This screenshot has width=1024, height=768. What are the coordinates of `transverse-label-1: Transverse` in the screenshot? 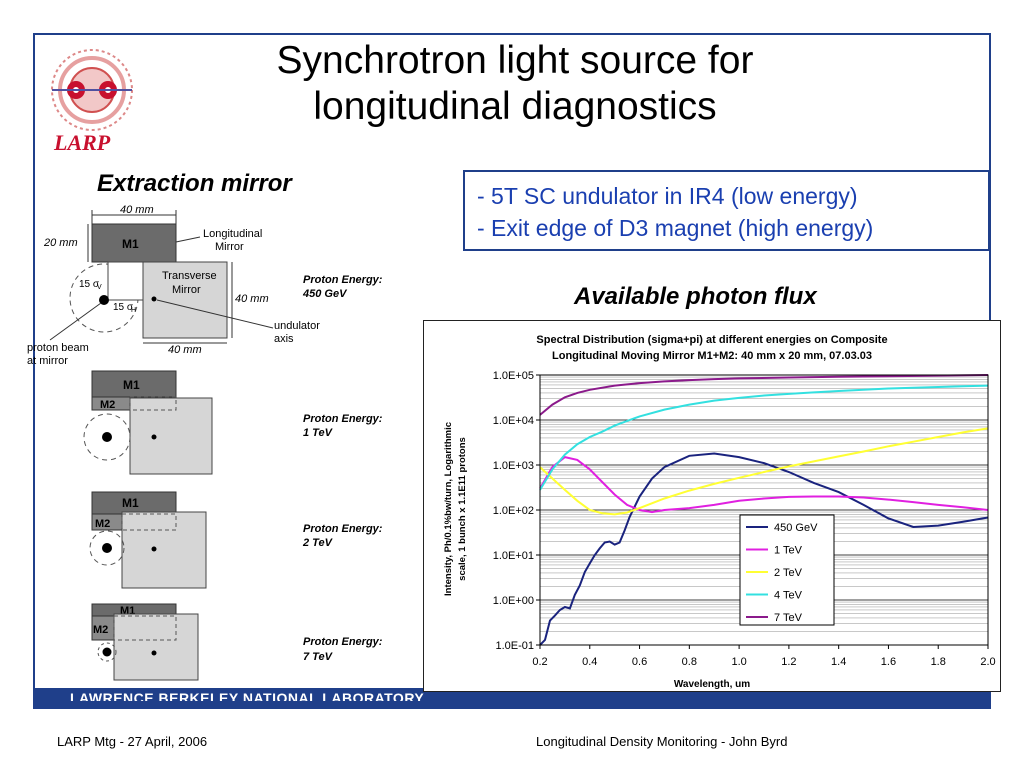 It's located at (189, 276).